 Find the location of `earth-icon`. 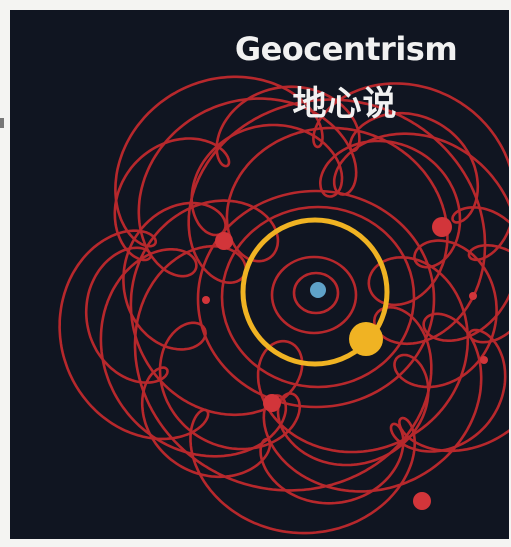

earth-icon is located at coordinates (318, 290).